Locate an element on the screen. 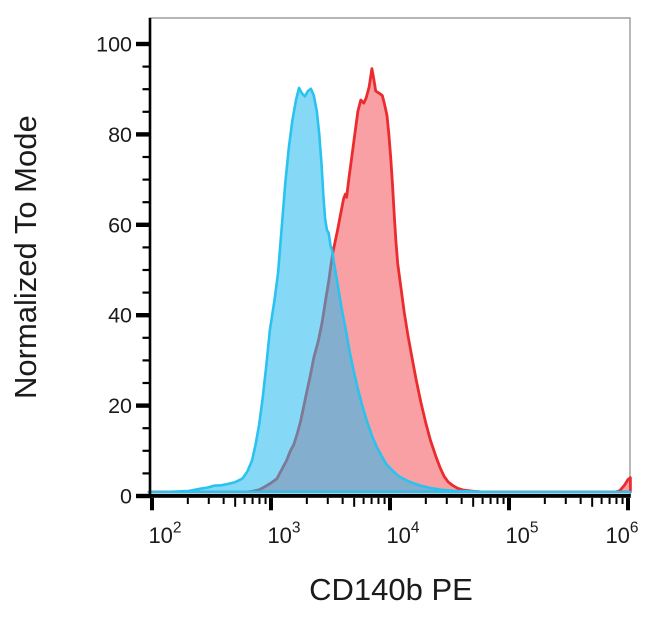  y-tick-label: 80 is located at coordinates (120, 135).